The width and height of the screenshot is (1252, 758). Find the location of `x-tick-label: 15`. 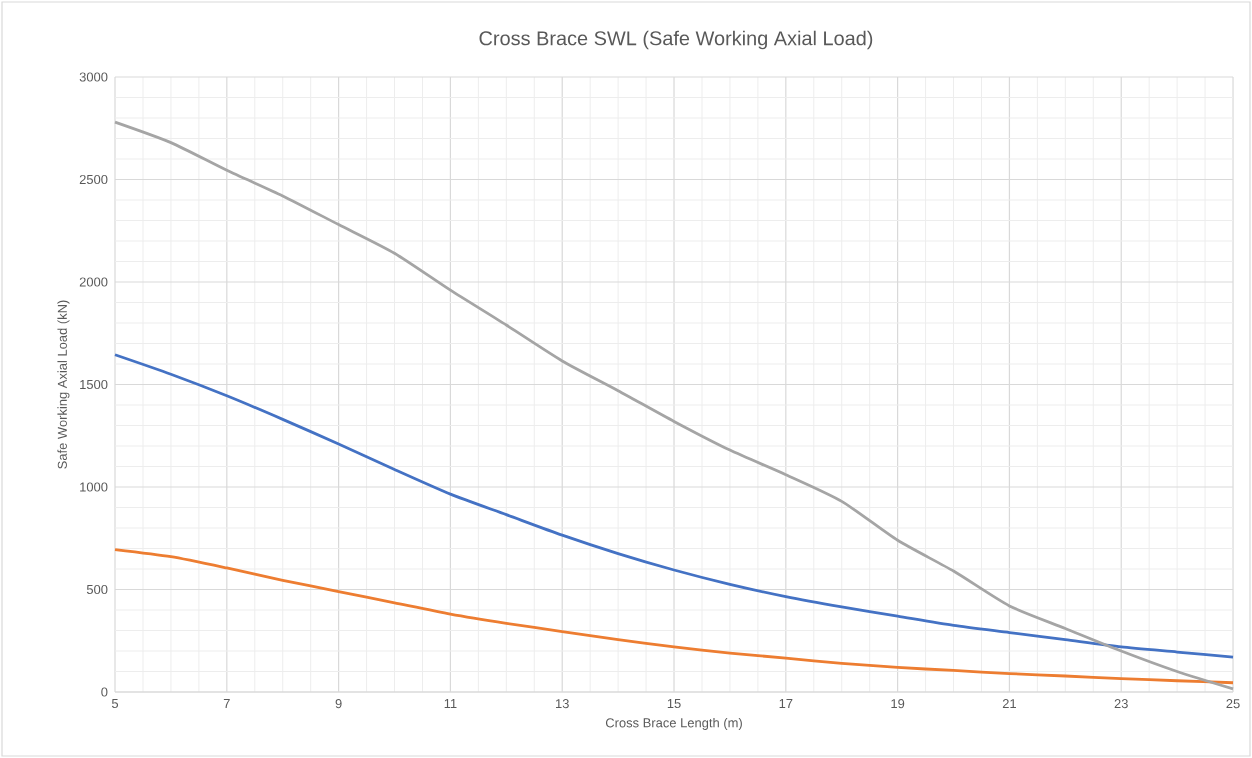

x-tick-label: 15 is located at coordinates (674, 704).